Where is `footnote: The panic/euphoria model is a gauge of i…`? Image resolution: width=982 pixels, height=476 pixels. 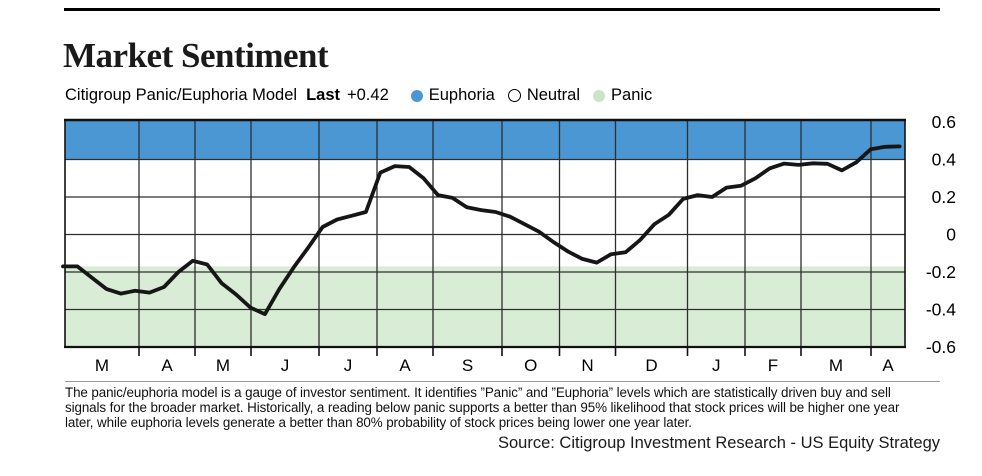 footnote: The panic/euphoria model is a gauge of i… is located at coordinates (482, 407).